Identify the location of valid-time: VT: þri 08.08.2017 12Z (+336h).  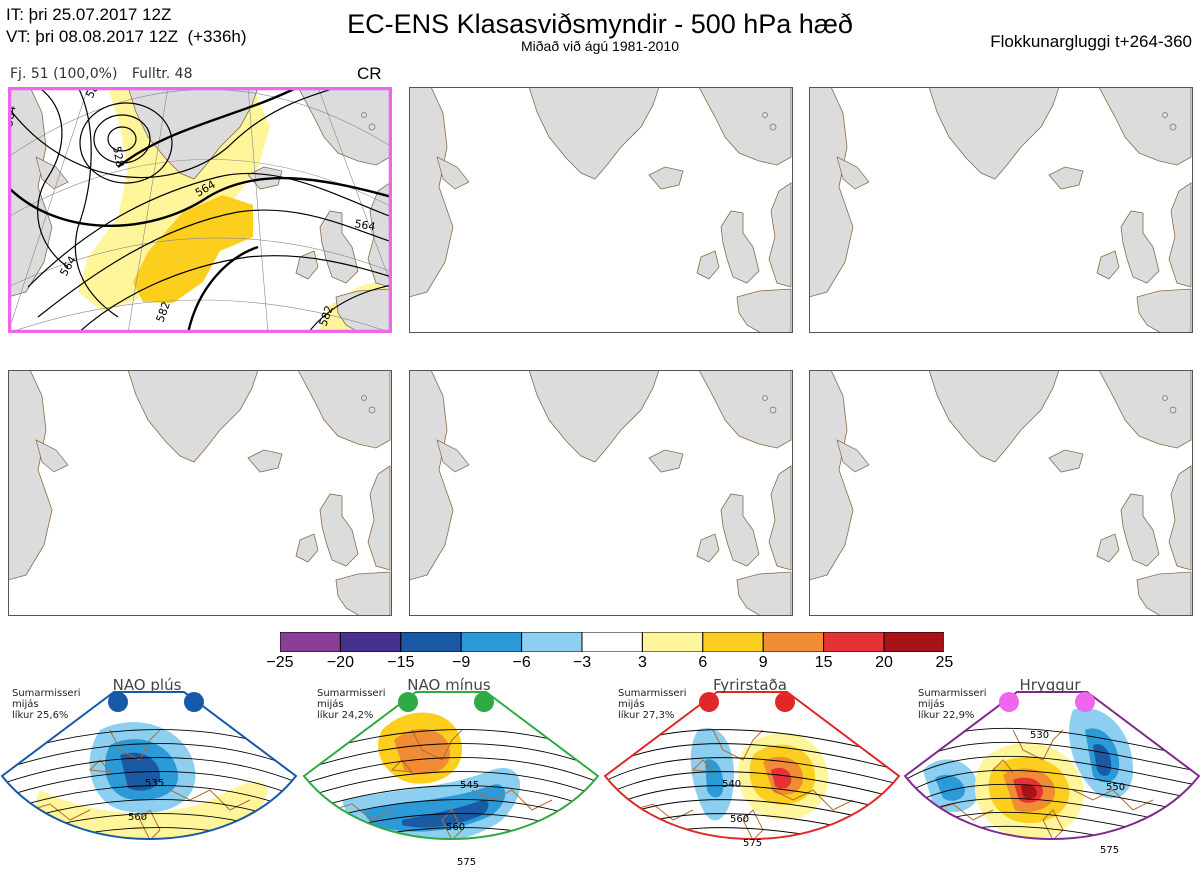
(126, 36).